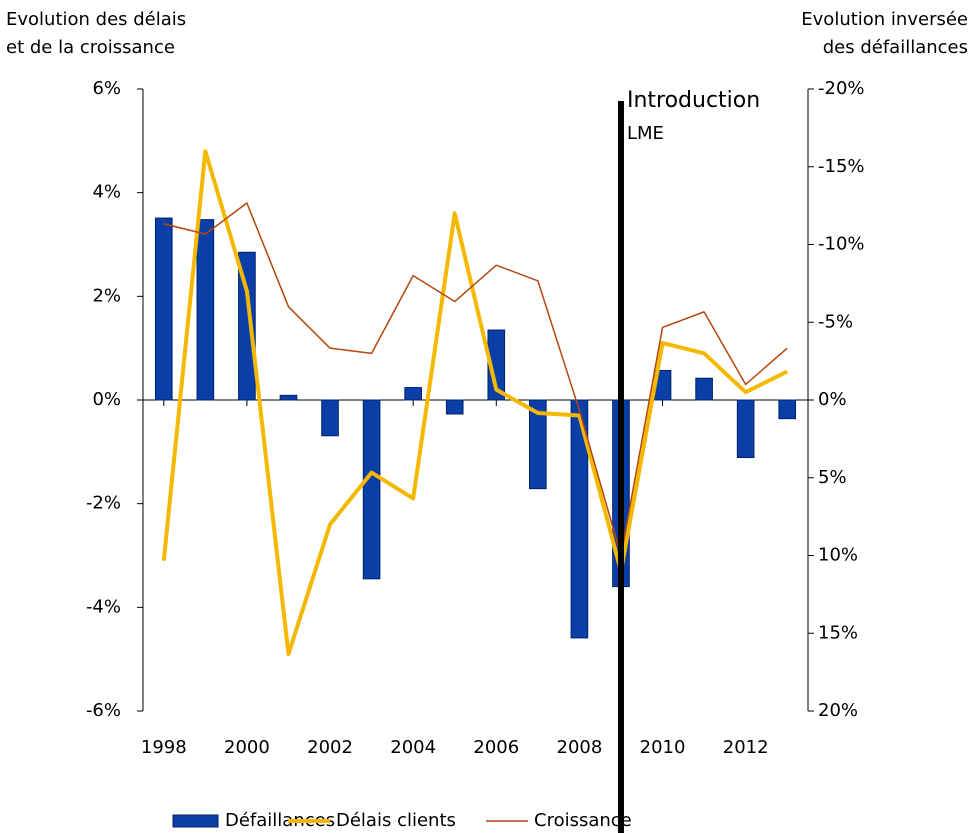  I want to click on y-tick-label: -2%, so click(103, 503).